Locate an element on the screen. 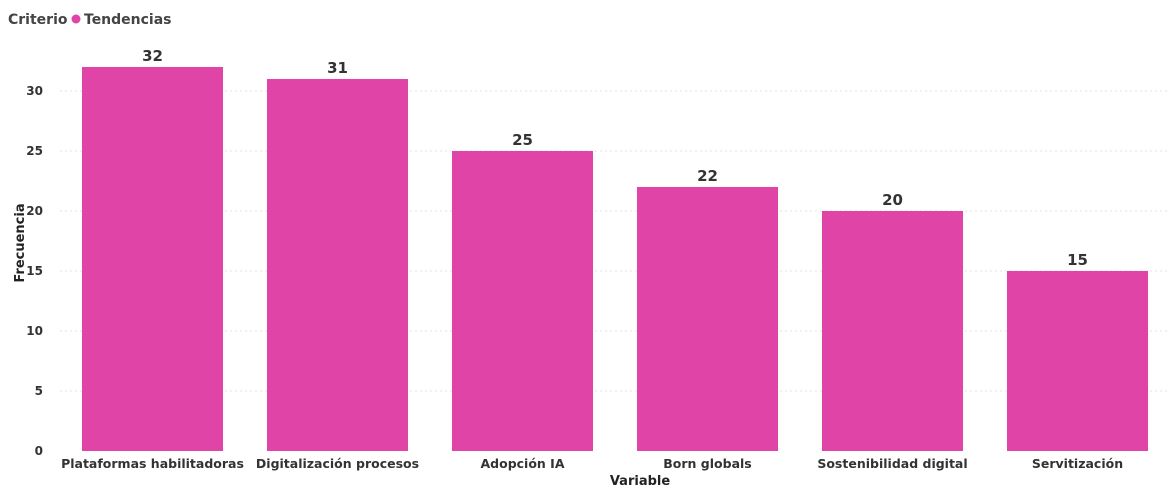 The width and height of the screenshot is (1170, 489). legend-swatch is located at coordinates (76, 19).